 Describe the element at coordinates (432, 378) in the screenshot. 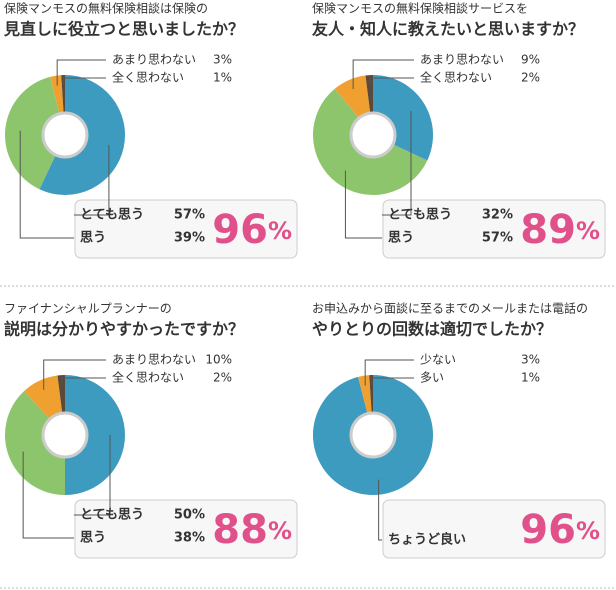

I see `legend-label: 多い` at that location.